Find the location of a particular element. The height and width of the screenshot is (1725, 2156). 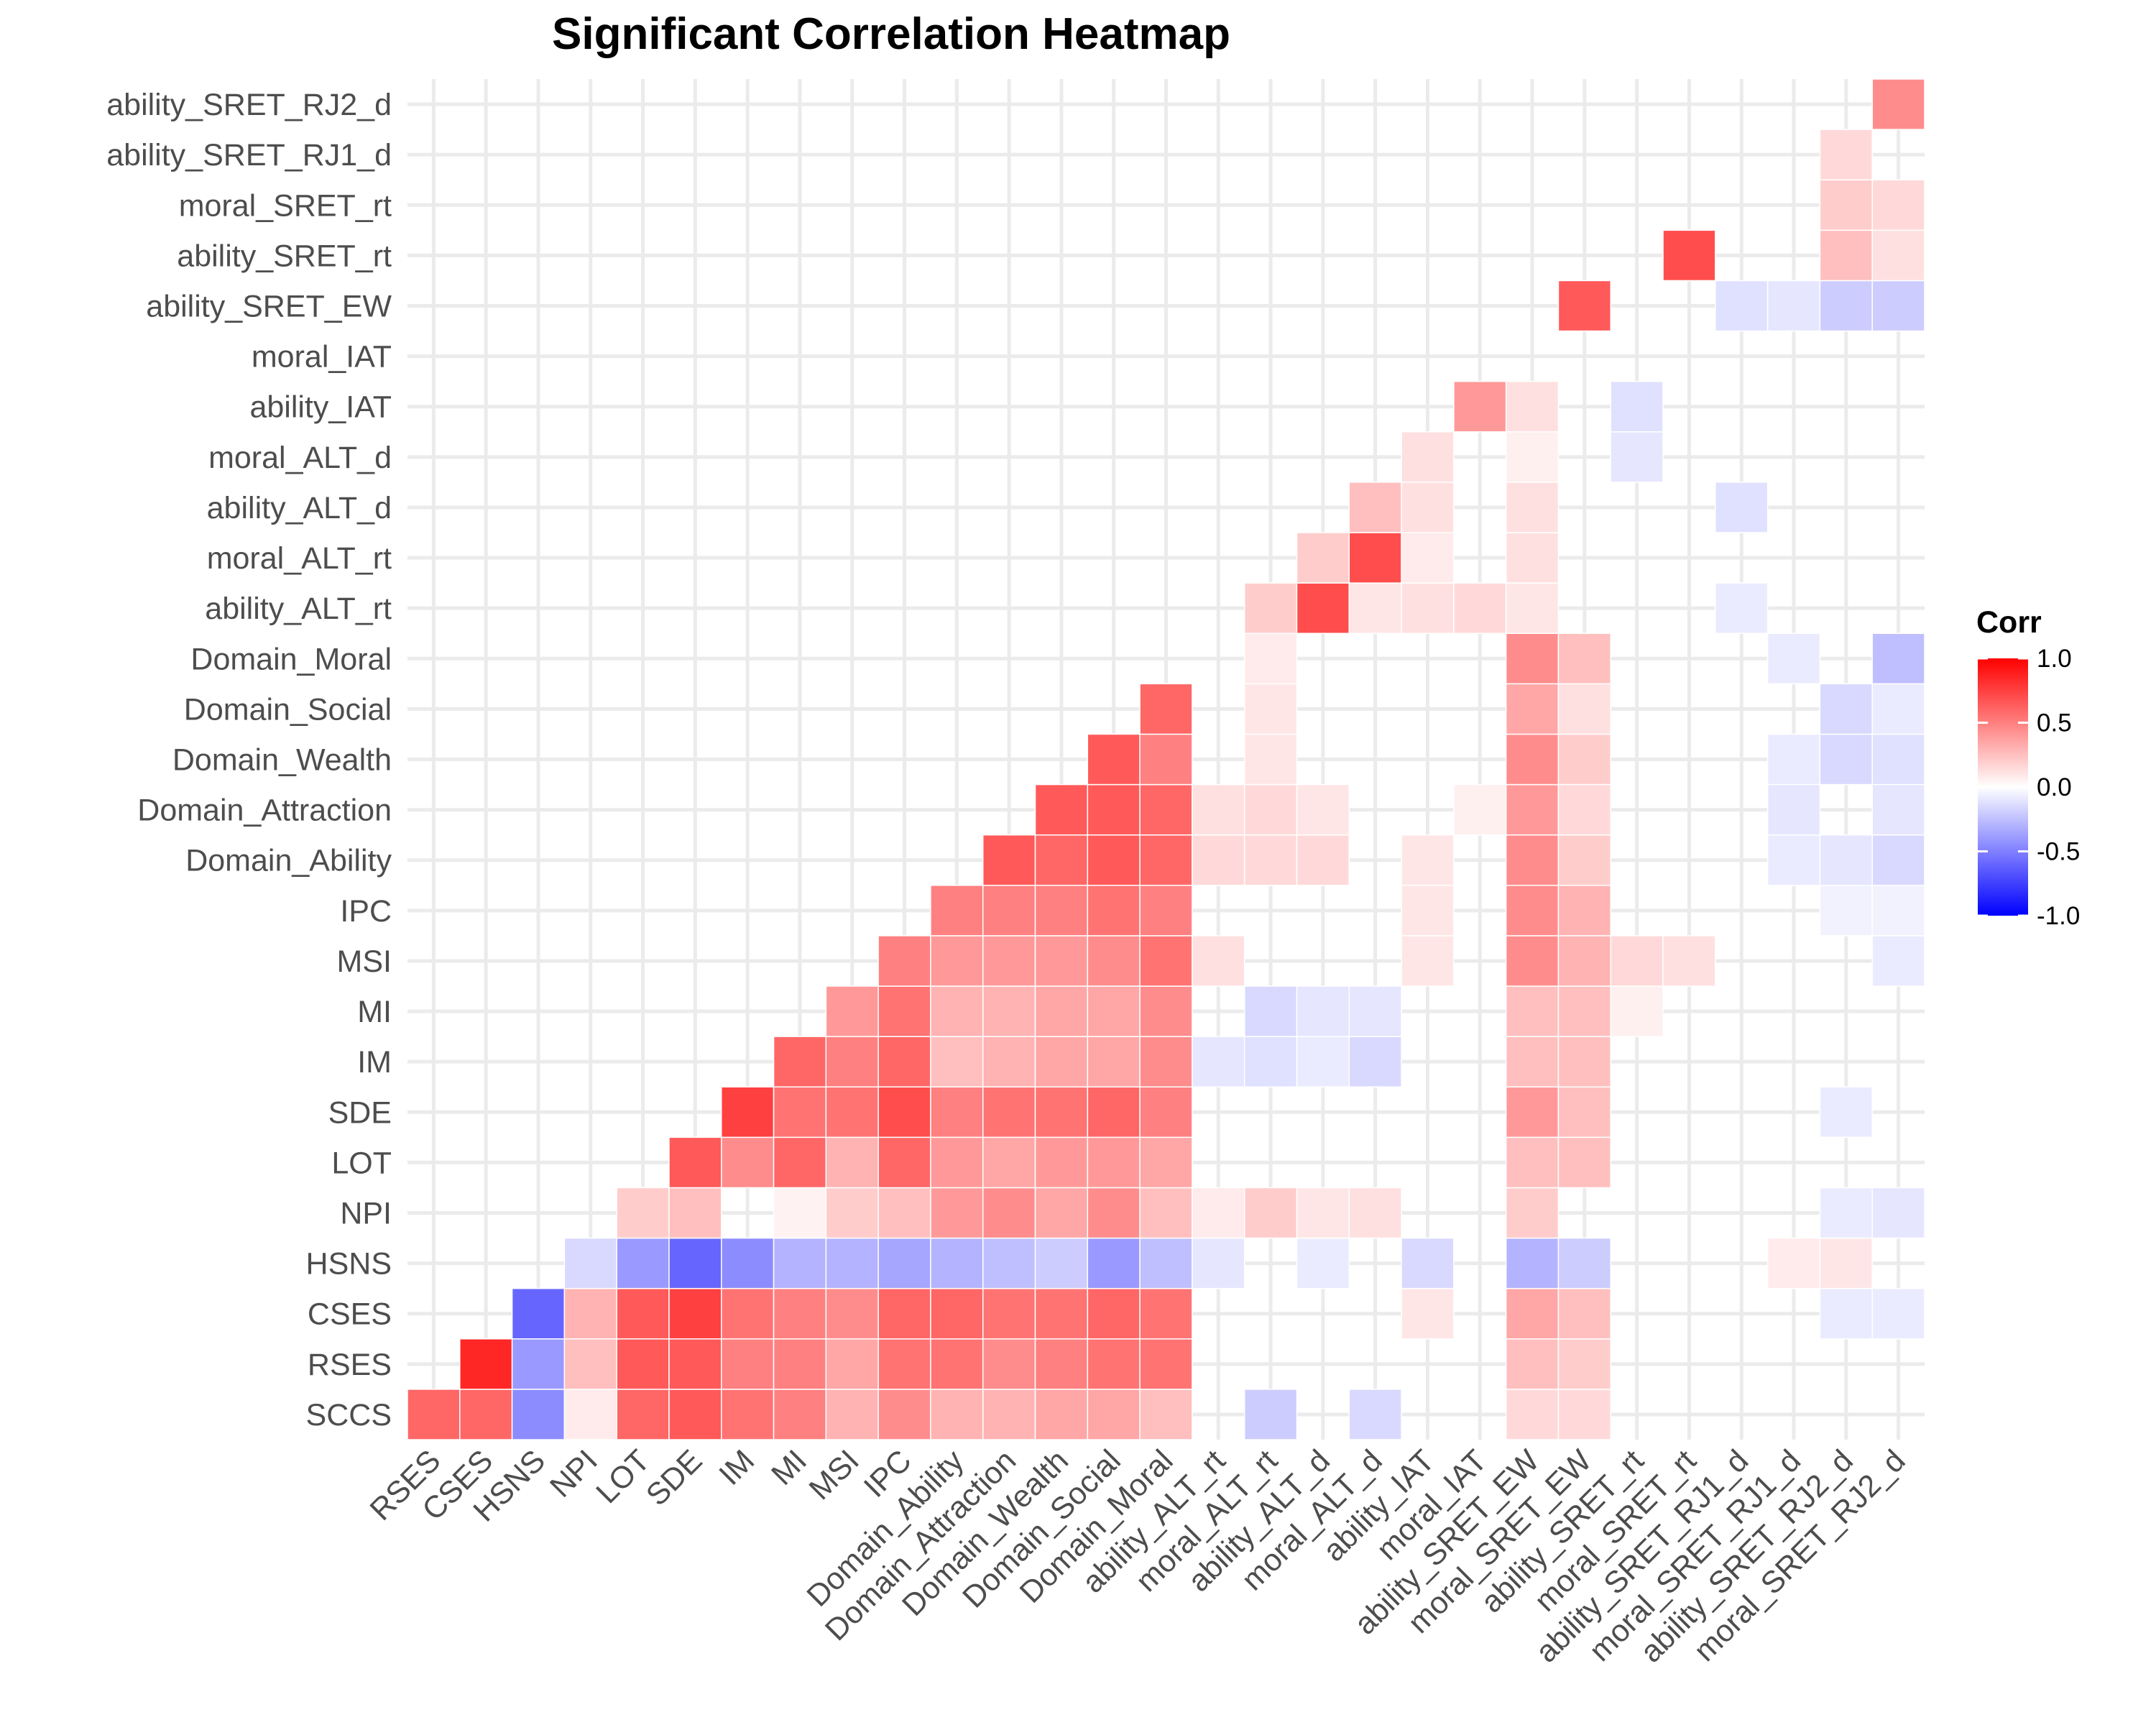

cell-Domain_Wealth-ability_SRET_EW is located at coordinates (1532, 759).